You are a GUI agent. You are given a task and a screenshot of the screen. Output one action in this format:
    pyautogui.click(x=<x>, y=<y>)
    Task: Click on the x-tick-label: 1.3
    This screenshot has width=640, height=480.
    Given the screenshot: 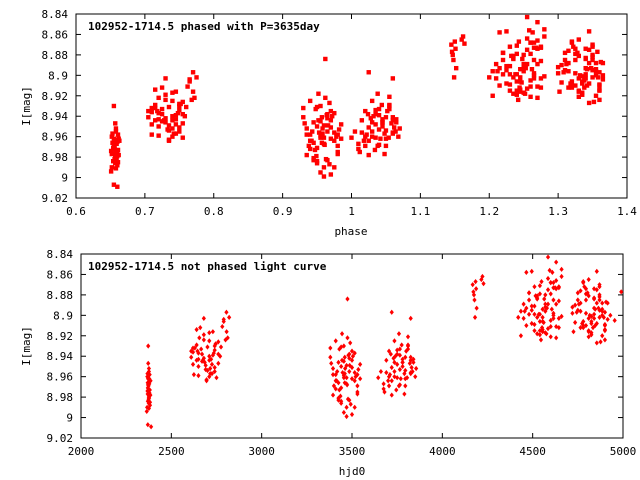 What is the action you would take?
    pyautogui.click(x=558, y=211)
    